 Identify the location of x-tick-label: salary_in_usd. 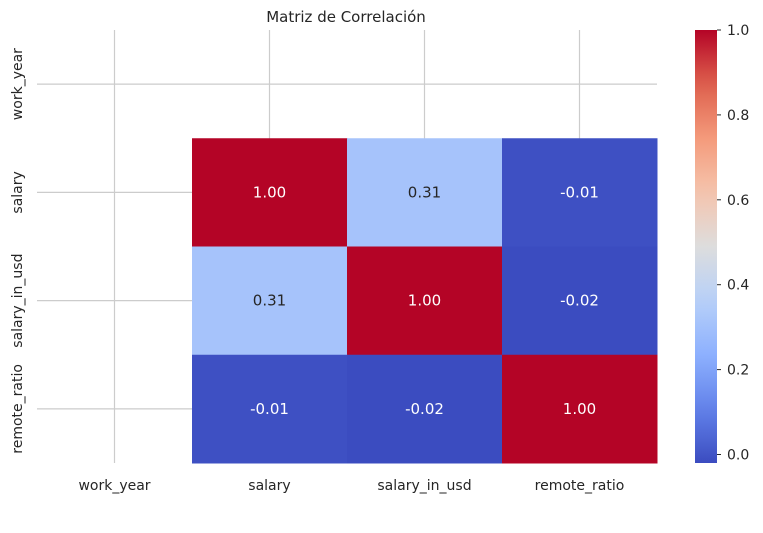
(424, 486).